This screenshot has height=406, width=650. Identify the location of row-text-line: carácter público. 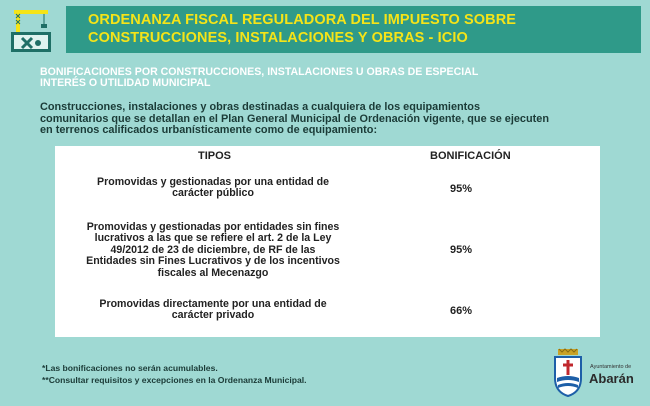
(213, 193).